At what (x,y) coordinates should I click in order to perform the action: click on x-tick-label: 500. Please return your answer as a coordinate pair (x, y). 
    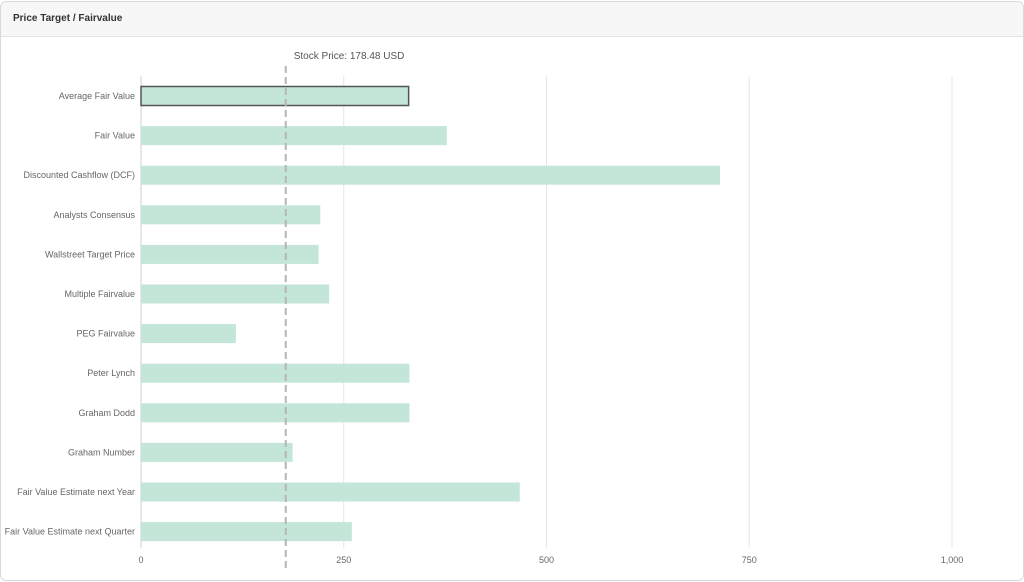
    Looking at the image, I should click on (546, 560).